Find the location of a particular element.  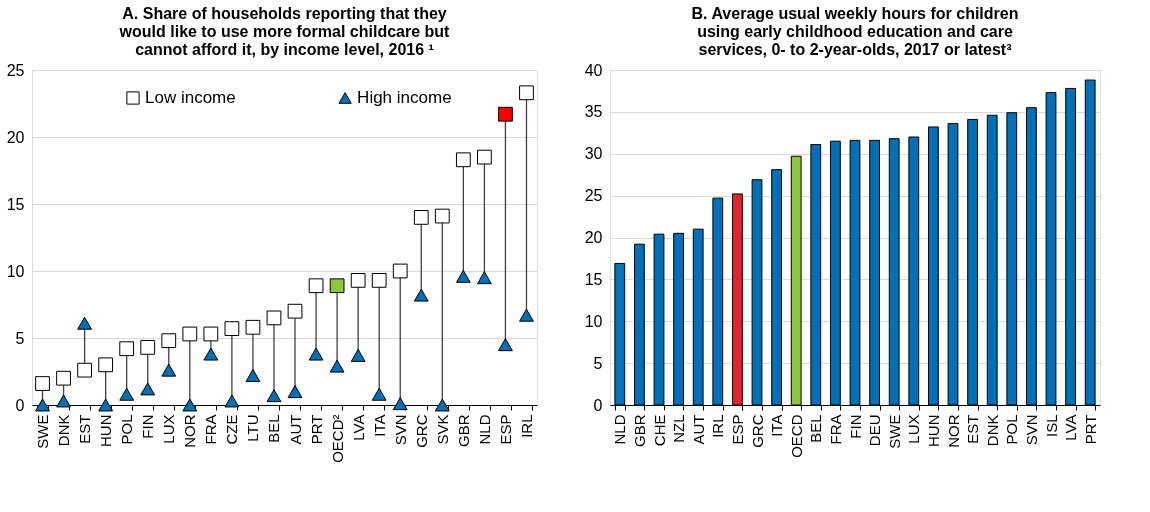

chart-title: A. Share of households reporting that they would like to use more formal childcare but cannot afford it, by income level, 2016 ¹ is located at coordinates (284, 31).